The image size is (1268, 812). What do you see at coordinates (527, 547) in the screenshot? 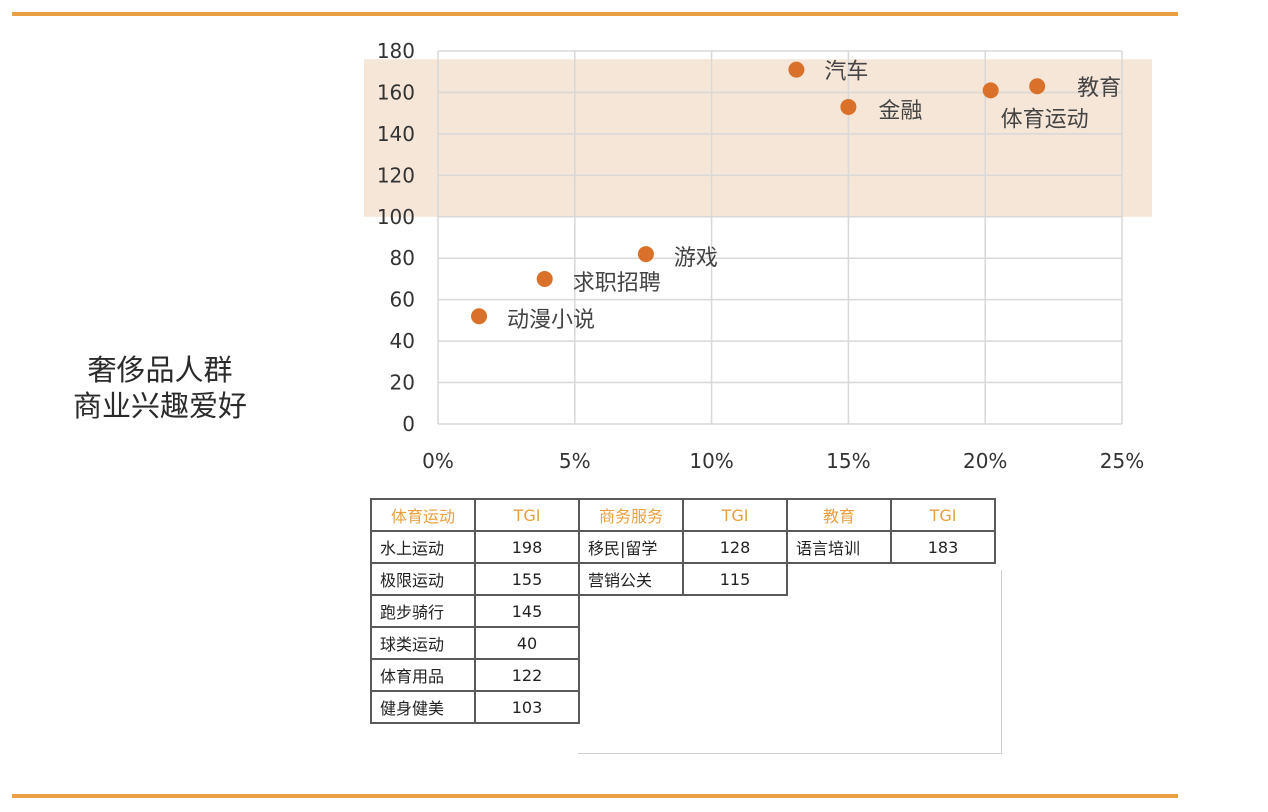
I see `table-cell: 198` at bounding box center [527, 547].